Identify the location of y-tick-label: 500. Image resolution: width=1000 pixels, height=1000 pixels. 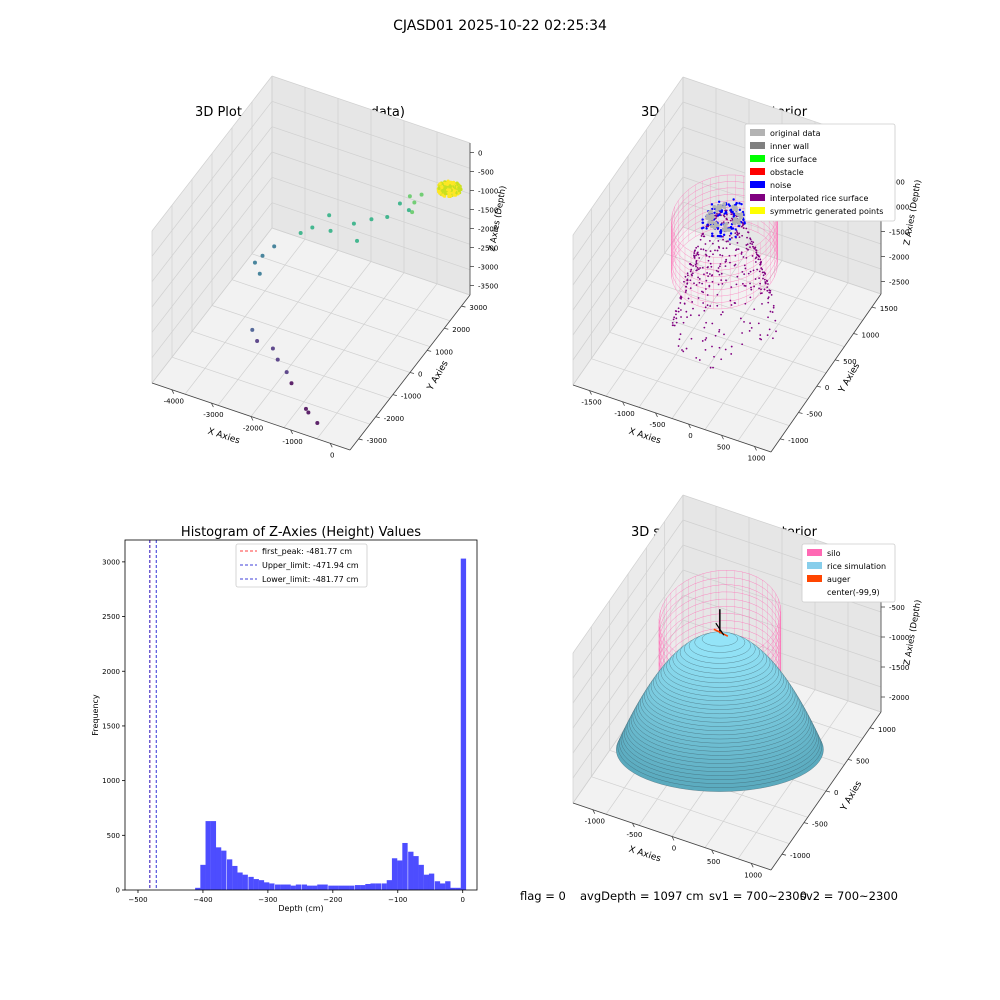
(113, 836).